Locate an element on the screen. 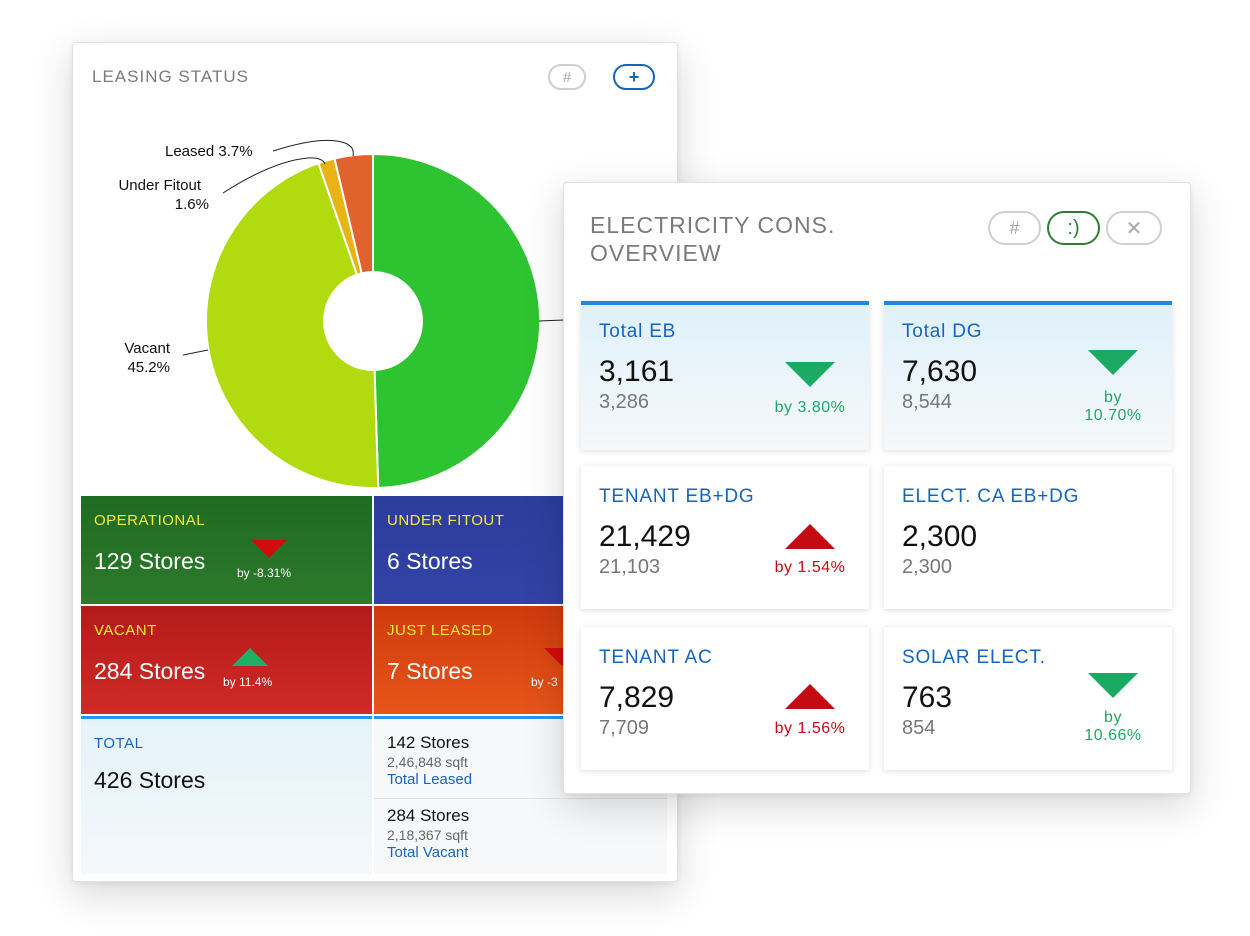  etile-value: 2,300 is located at coordinates (940, 536).